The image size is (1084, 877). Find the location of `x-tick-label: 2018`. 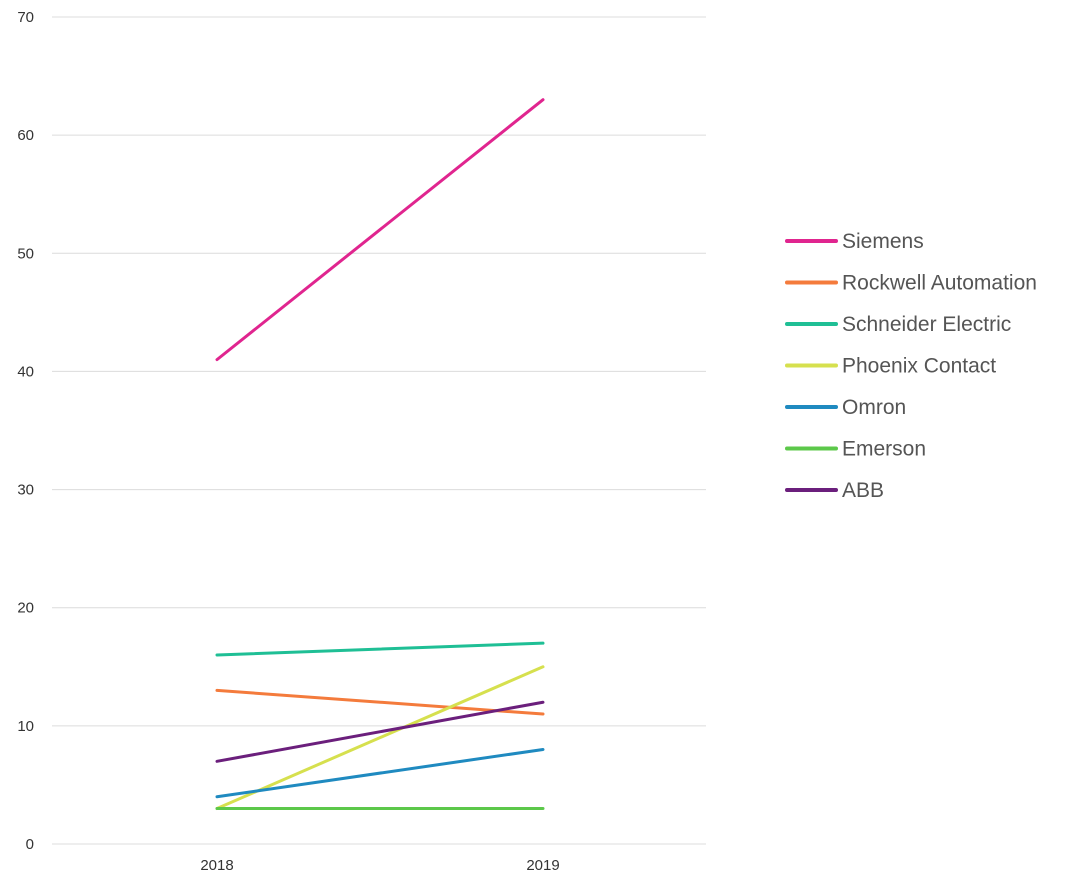

x-tick-label: 2018 is located at coordinates (216, 864).